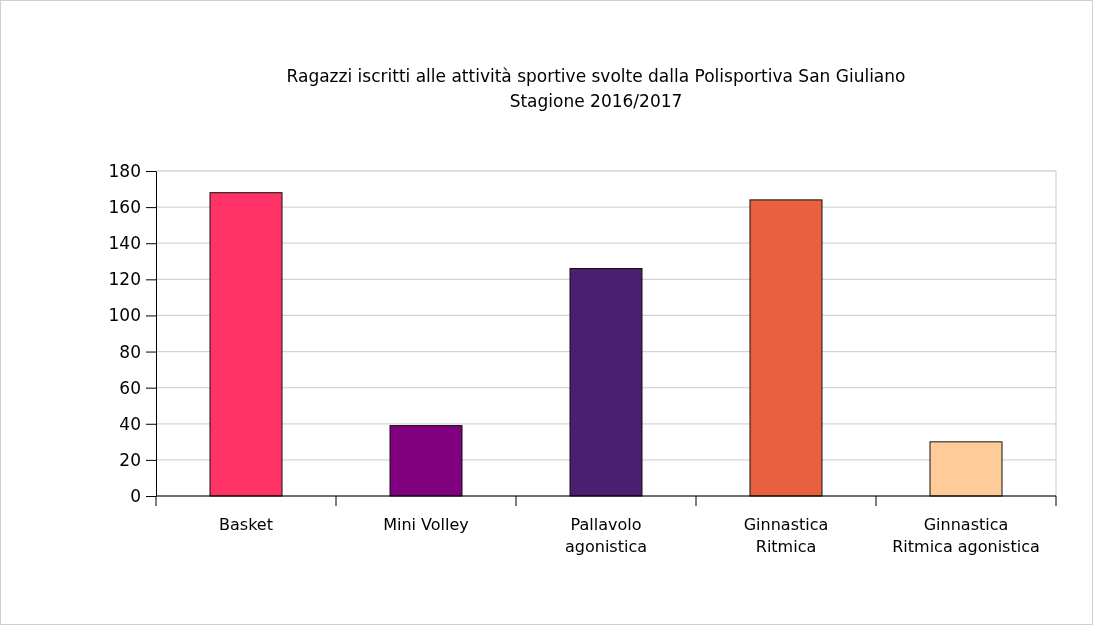 This screenshot has width=1093, height=625. What do you see at coordinates (130, 351) in the screenshot?
I see `y-tick-label: 80` at bounding box center [130, 351].